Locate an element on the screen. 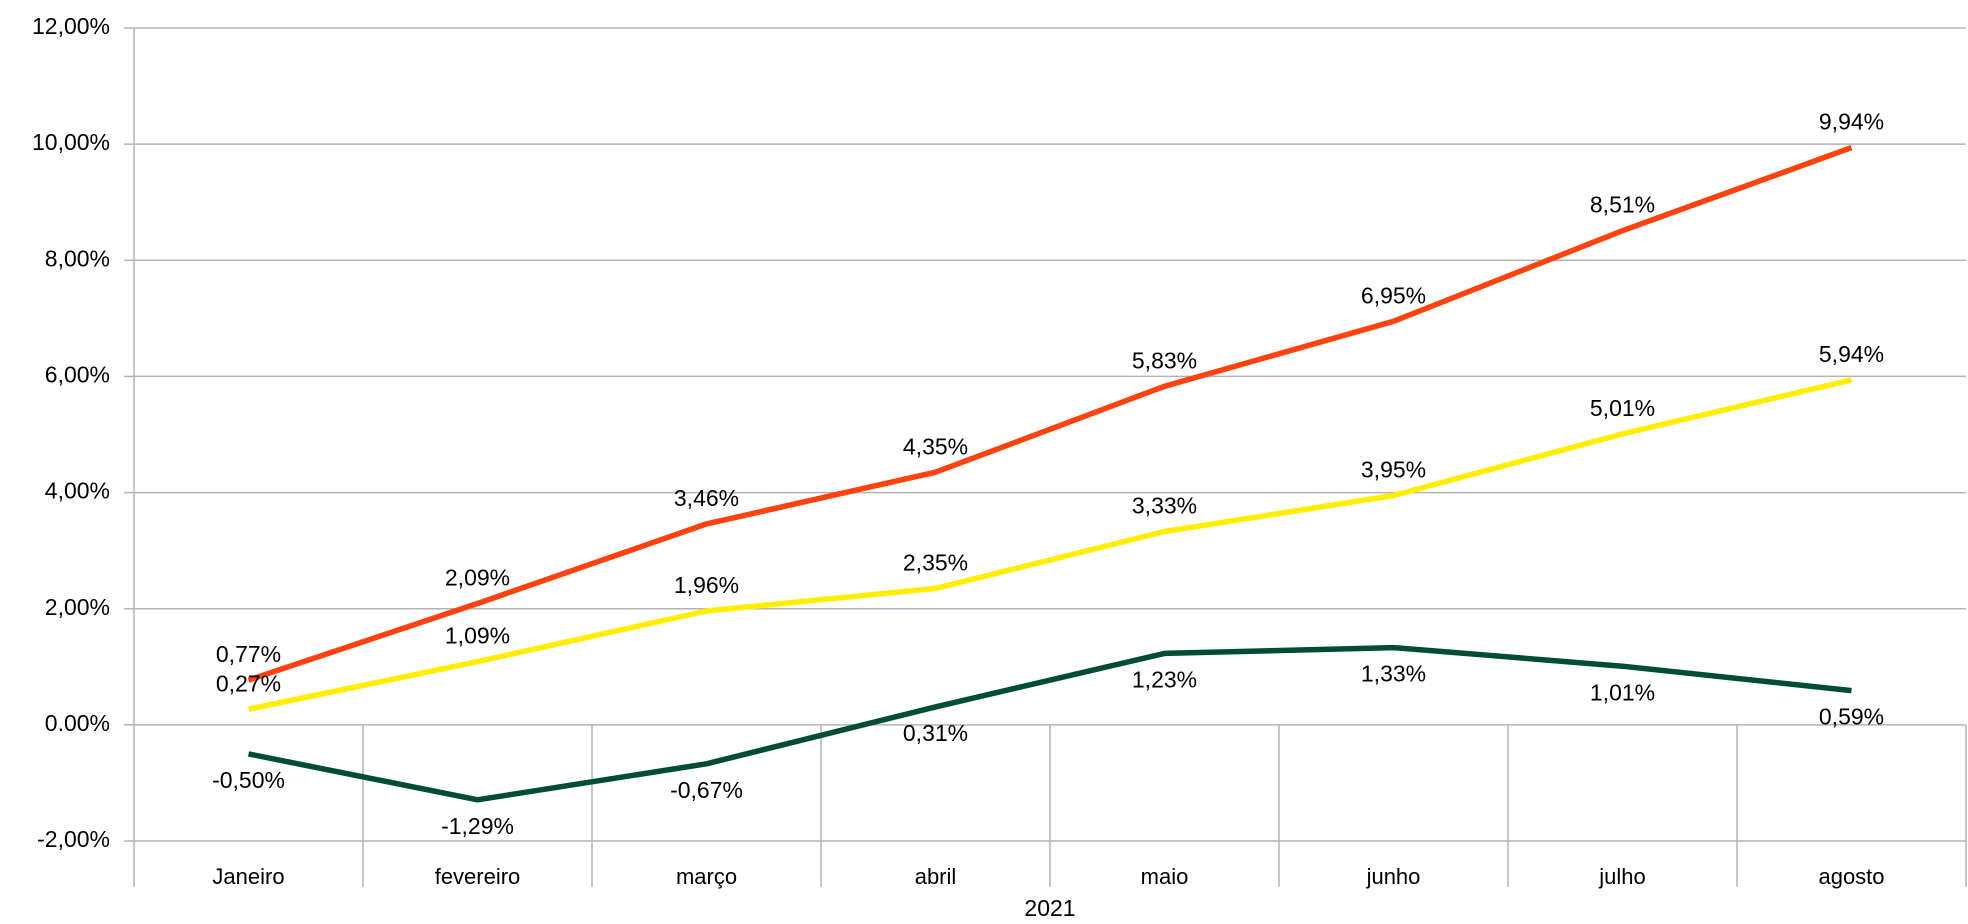  x-tick-label: Janeiro is located at coordinates (248, 876).